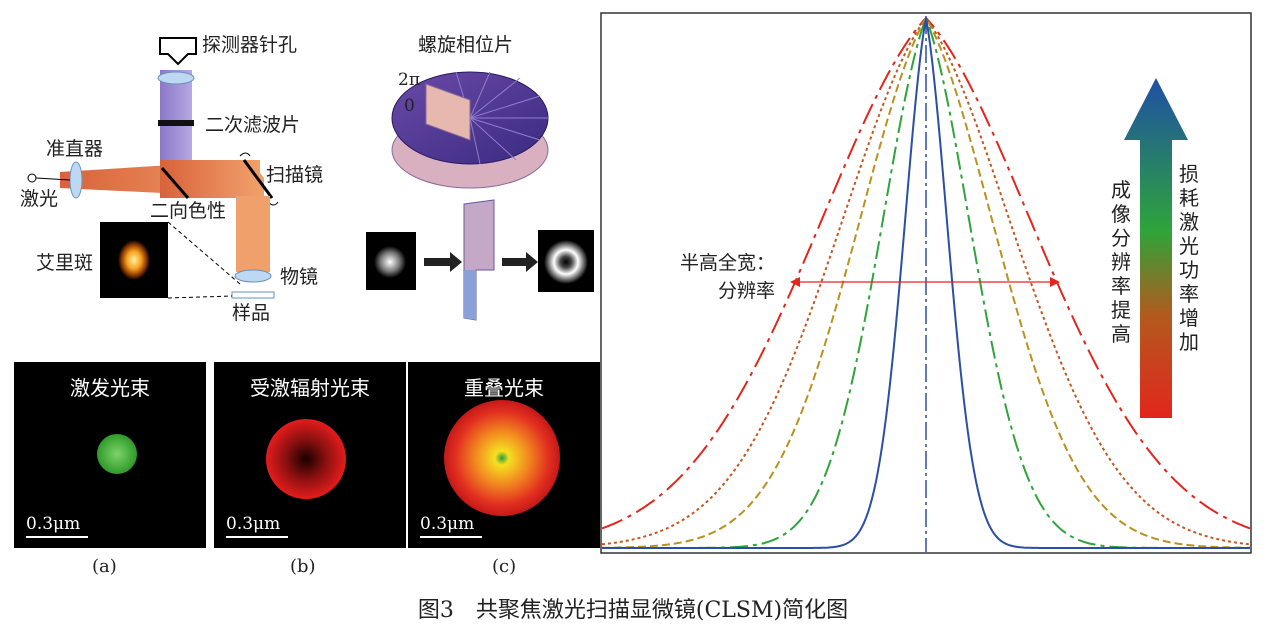 The image size is (1266, 630). Describe the element at coordinates (1156, 248) in the screenshot. I see `resolution-power-arrow` at that location.